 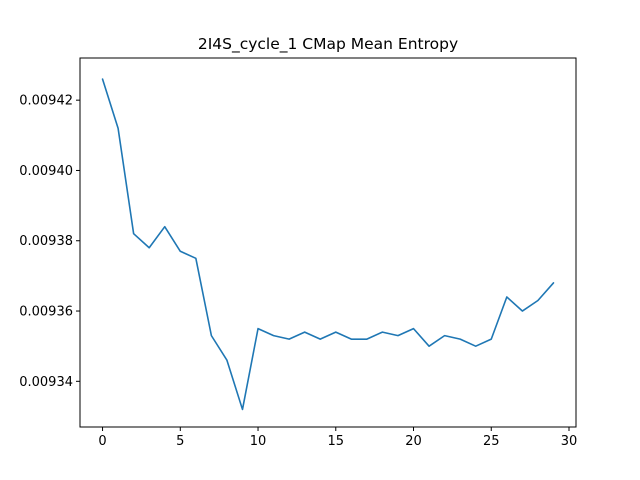 What do you see at coordinates (46, 101) in the screenshot?
I see `y-tick-label: 0.00942` at bounding box center [46, 101].